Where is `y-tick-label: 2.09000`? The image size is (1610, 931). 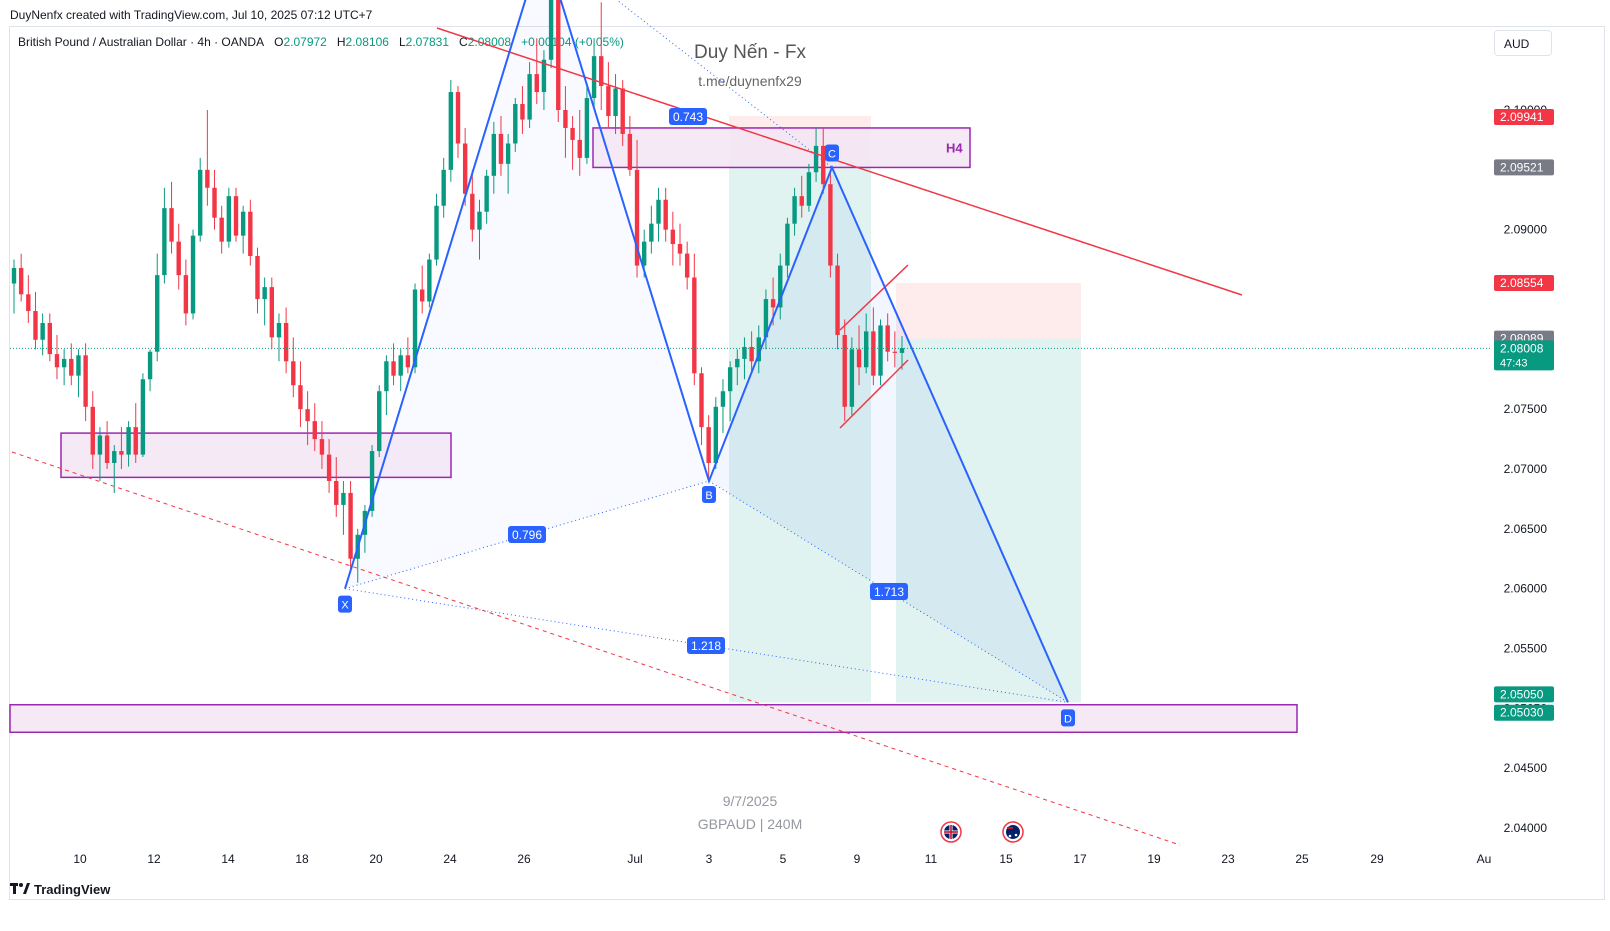 y-tick-label: 2.09000 is located at coordinates (1526, 230).